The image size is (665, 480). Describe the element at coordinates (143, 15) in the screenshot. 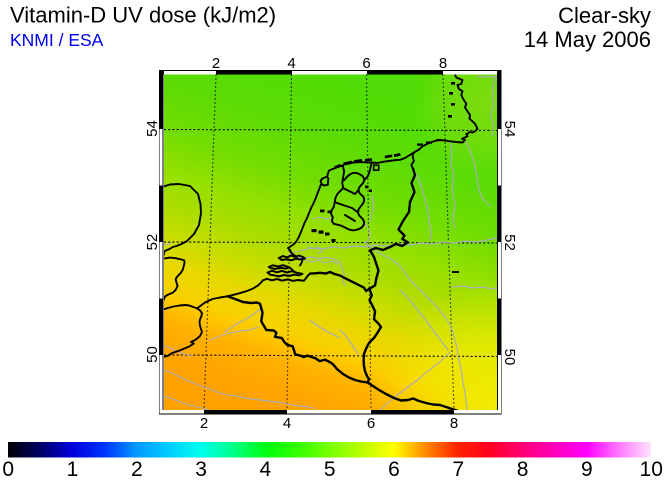

I see `svg-text: Vitamin-D UV dose (kJ/m2)` at that location.